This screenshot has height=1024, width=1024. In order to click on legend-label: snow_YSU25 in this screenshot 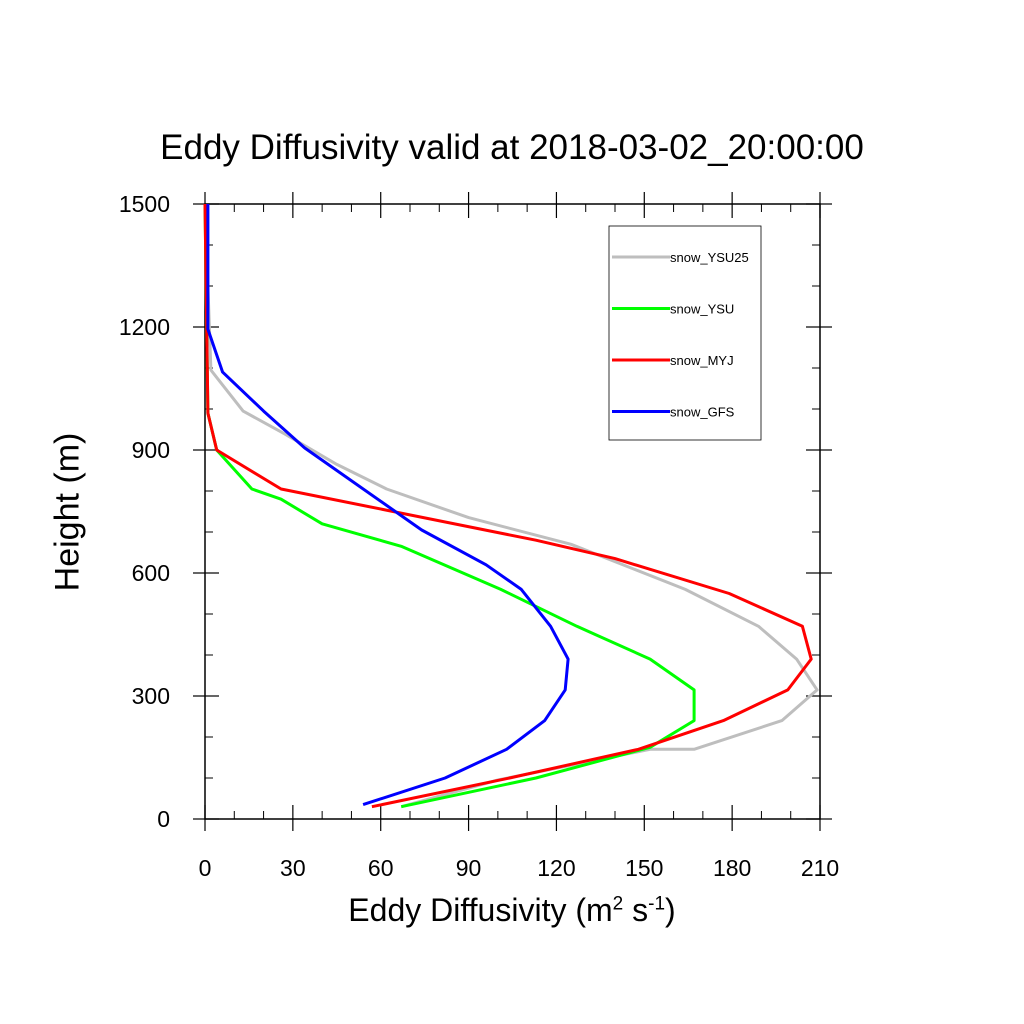, I will do `click(709, 257)`.